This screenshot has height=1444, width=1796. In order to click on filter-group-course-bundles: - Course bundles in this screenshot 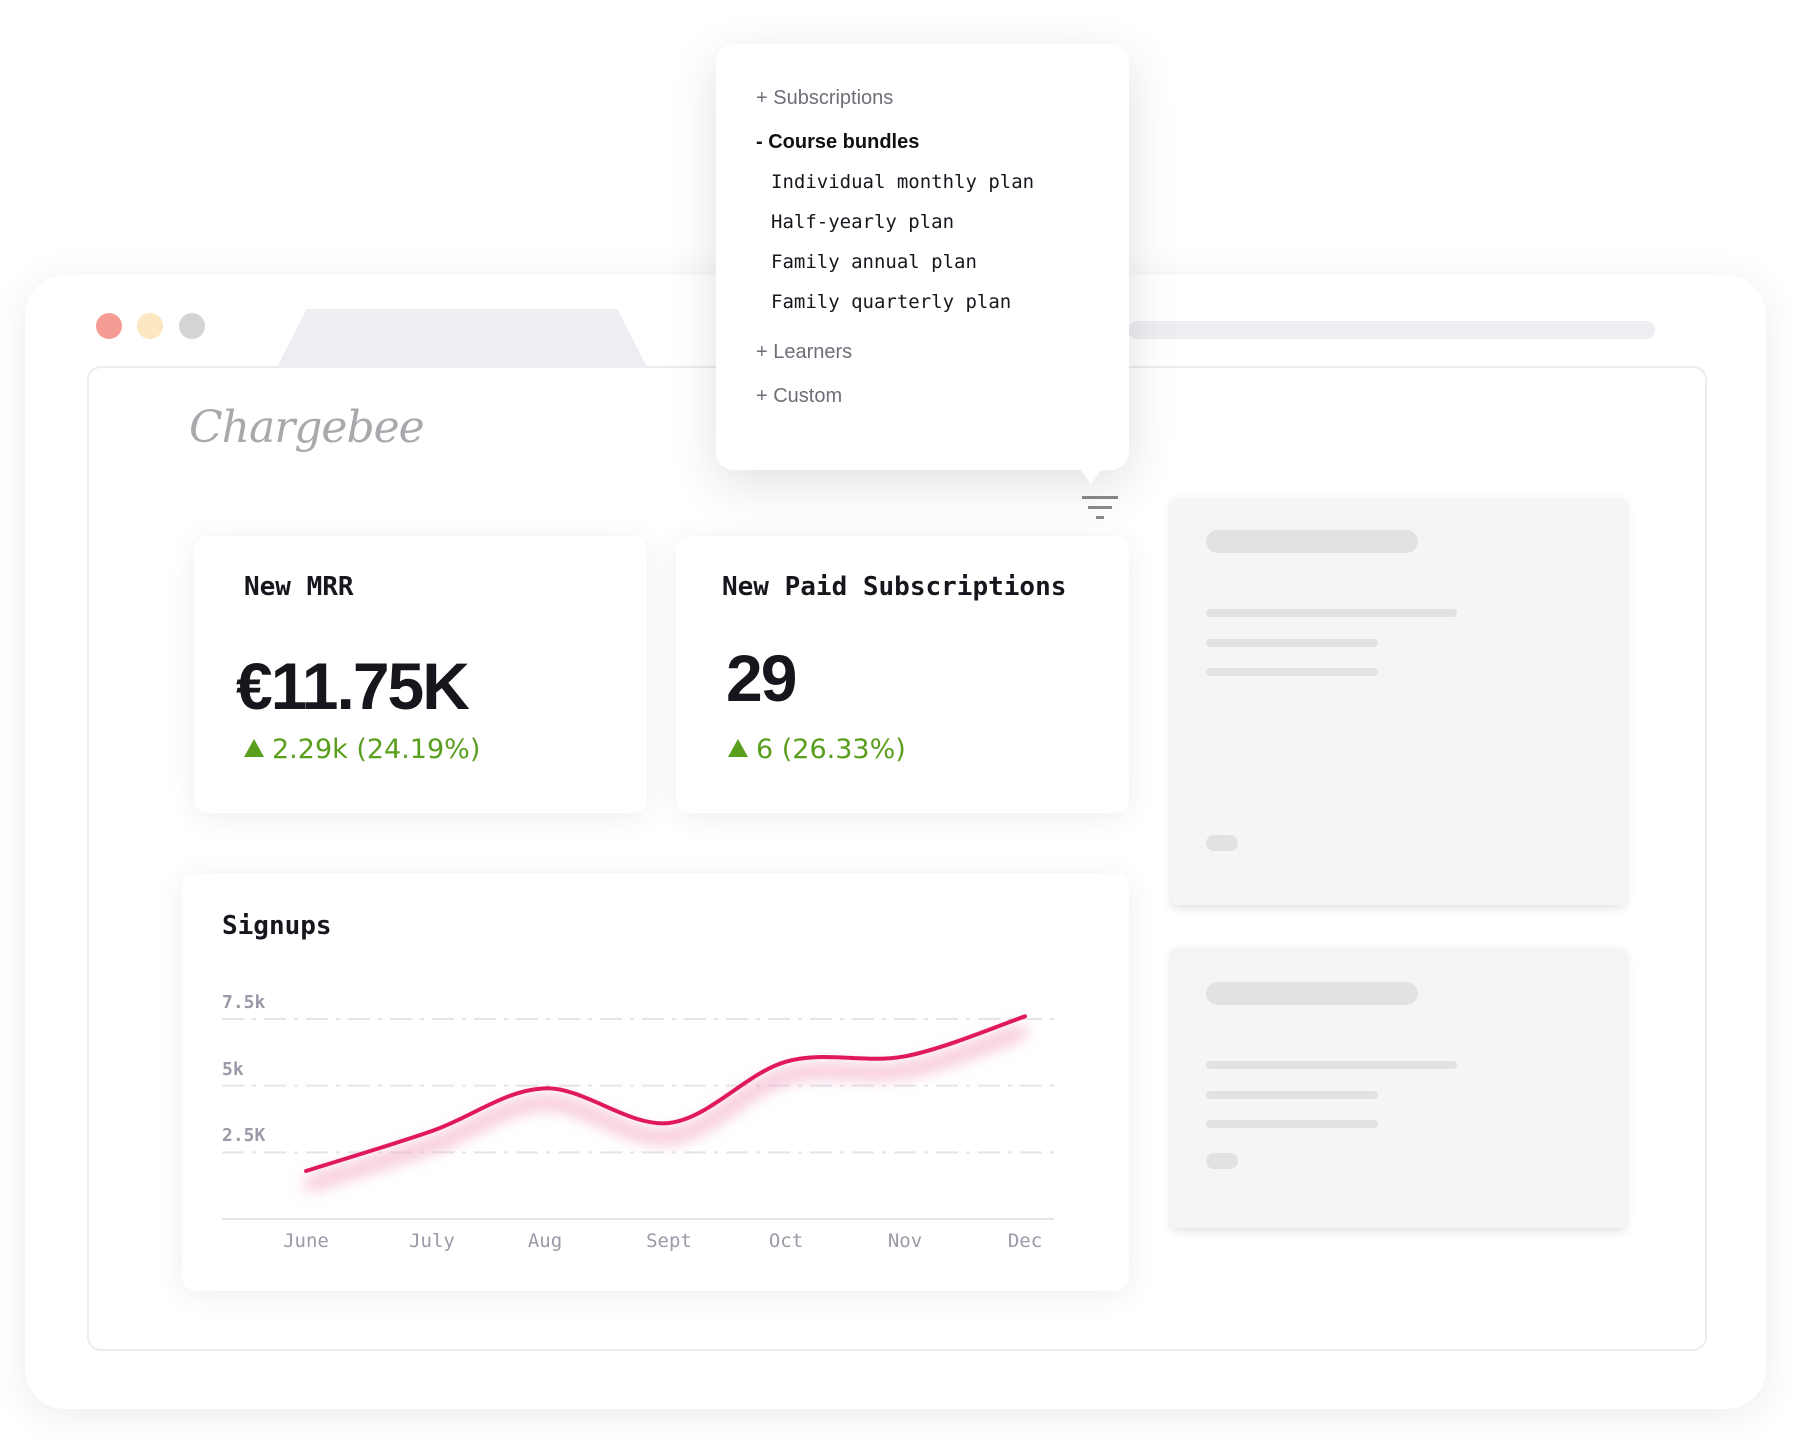, I will do `click(838, 142)`.